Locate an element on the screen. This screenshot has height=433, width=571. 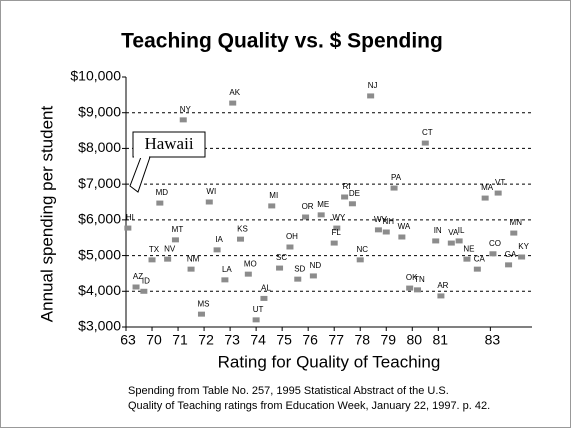
point-label: HI is located at coordinates (130, 217).